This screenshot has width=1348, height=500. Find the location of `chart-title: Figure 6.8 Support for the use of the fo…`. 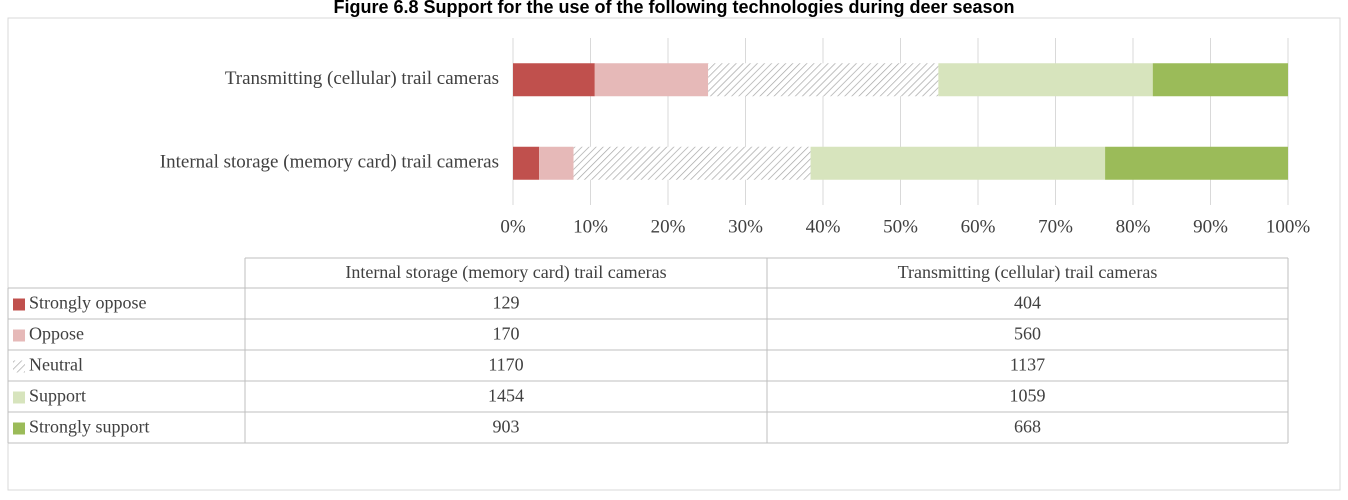

chart-title: Figure 6.8 Support for the use of the fo… is located at coordinates (673, 8).